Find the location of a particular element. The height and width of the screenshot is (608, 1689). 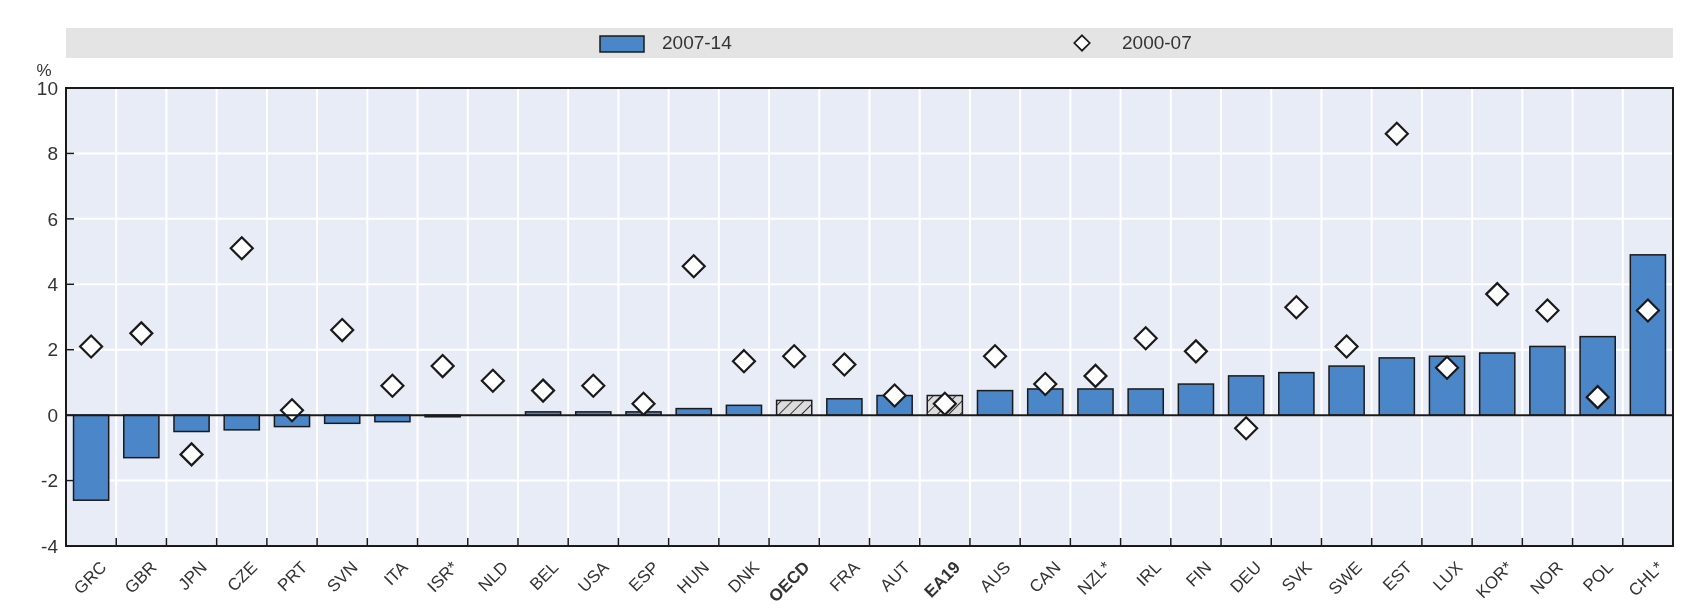

legend-label: 2007-14 is located at coordinates (697, 42).